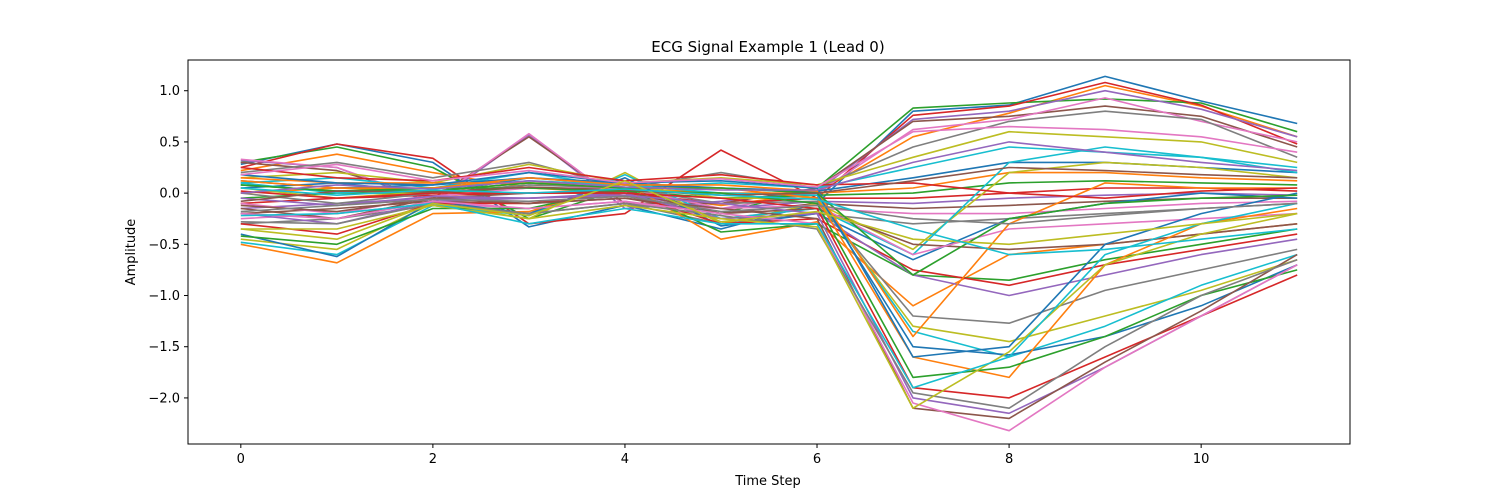  I want to click on x-tick-label: 0, so click(241, 459).